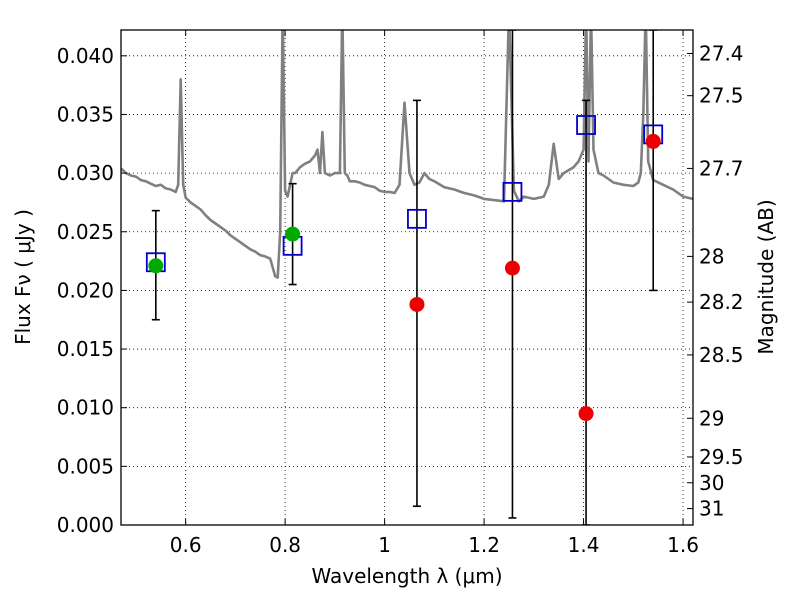 This screenshot has width=800, height=600. I want to click on x-tick-label: 0.8, so click(285, 545).